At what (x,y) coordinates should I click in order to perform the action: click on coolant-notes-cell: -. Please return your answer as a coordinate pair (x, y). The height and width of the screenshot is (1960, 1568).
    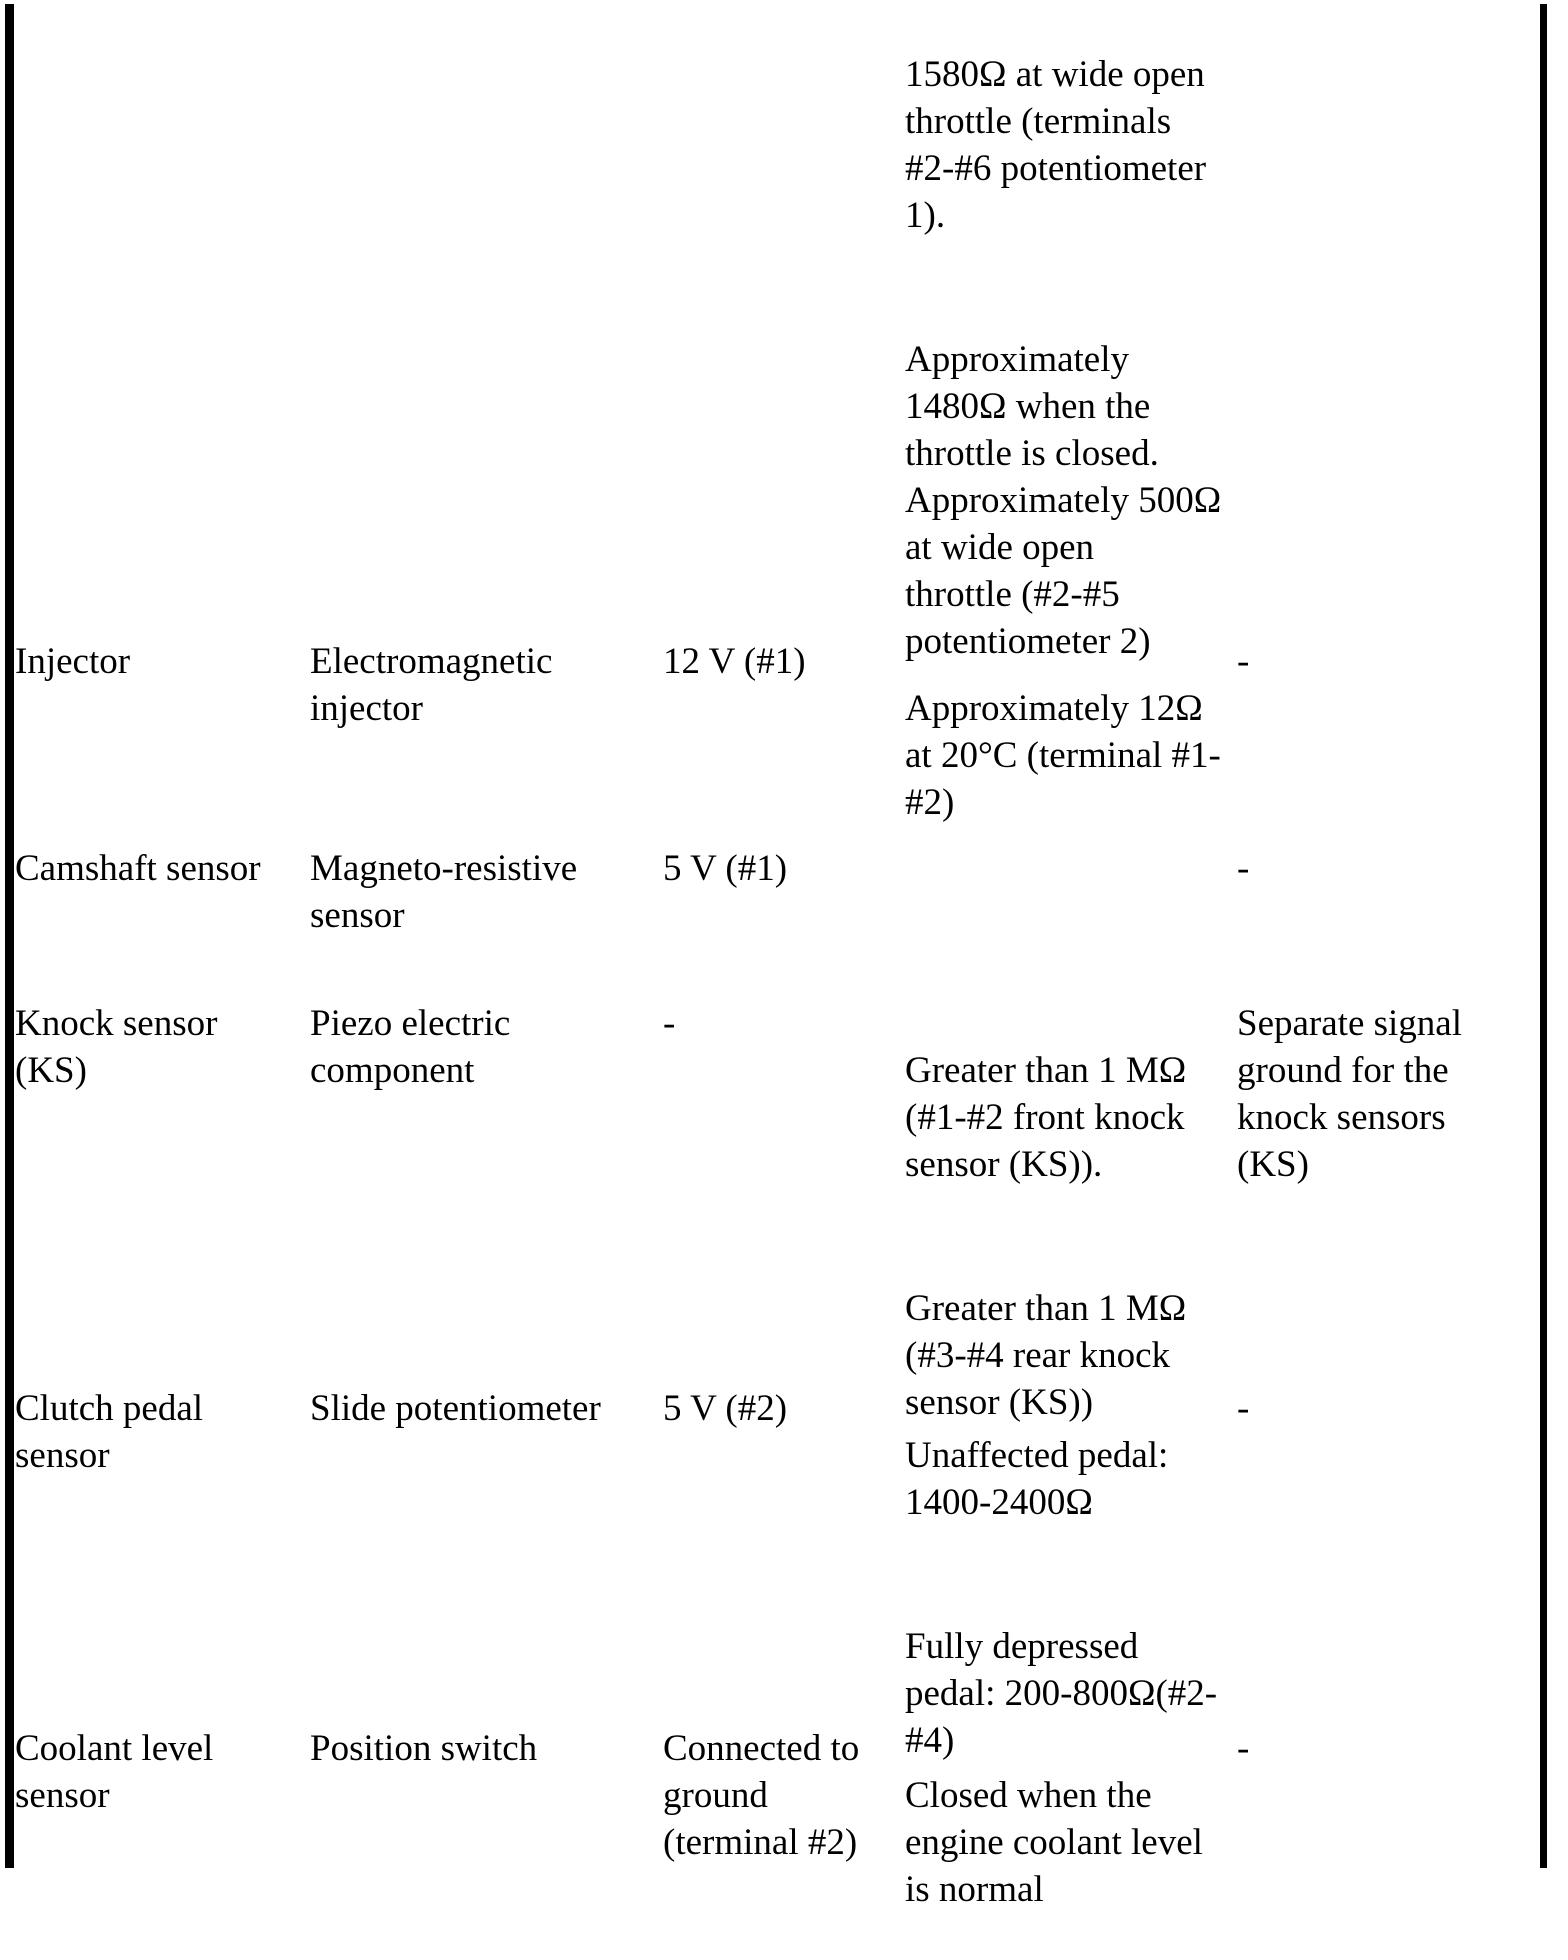
    Looking at the image, I should click on (1243, 1748).